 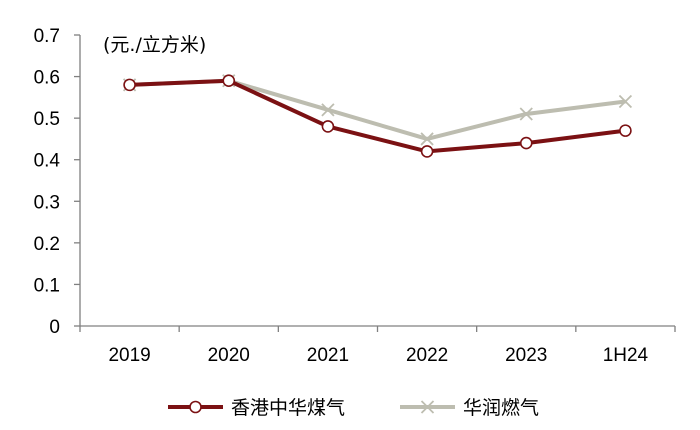 What do you see at coordinates (47, 285) in the screenshot?
I see `y-tick-label: 0.1` at bounding box center [47, 285].